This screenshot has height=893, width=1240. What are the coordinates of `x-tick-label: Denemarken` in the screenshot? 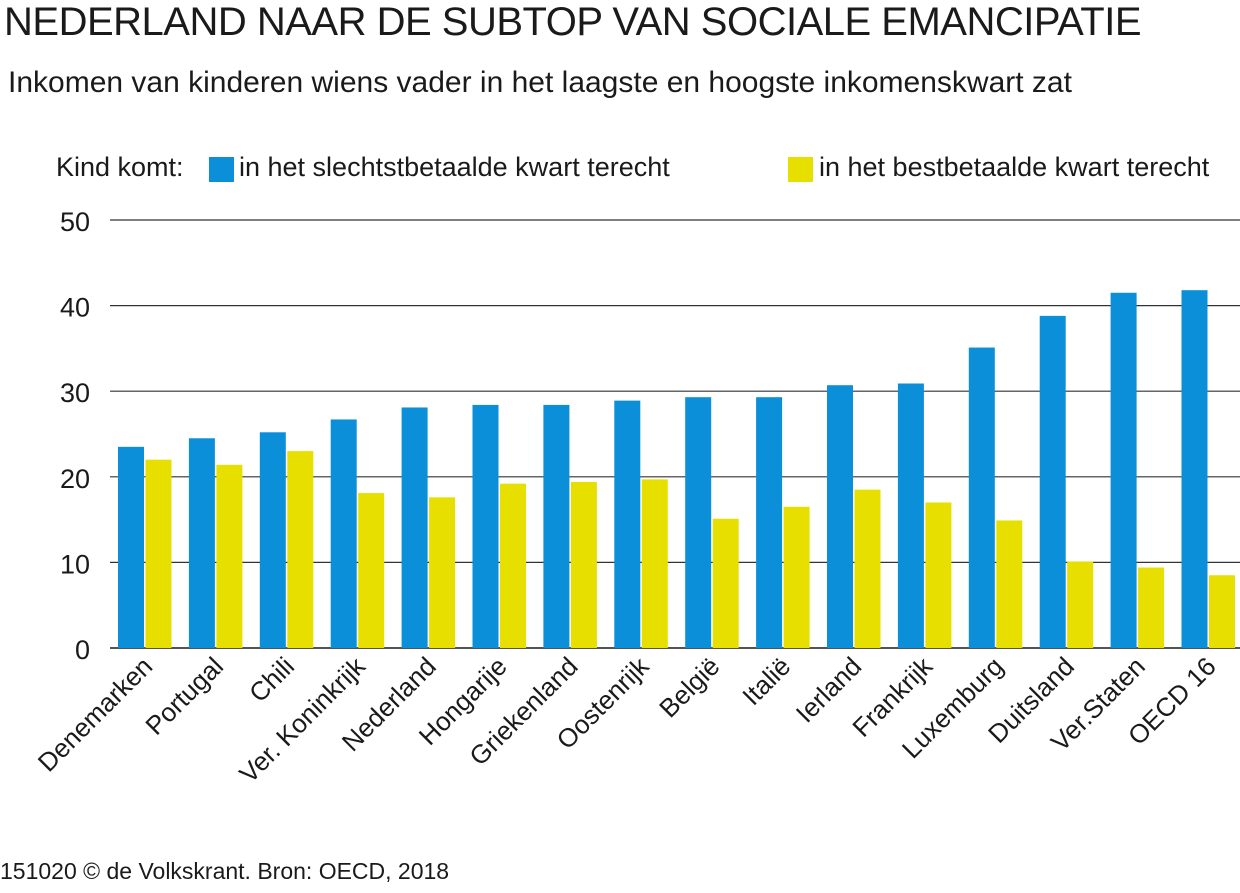 It's located at (95, 714).